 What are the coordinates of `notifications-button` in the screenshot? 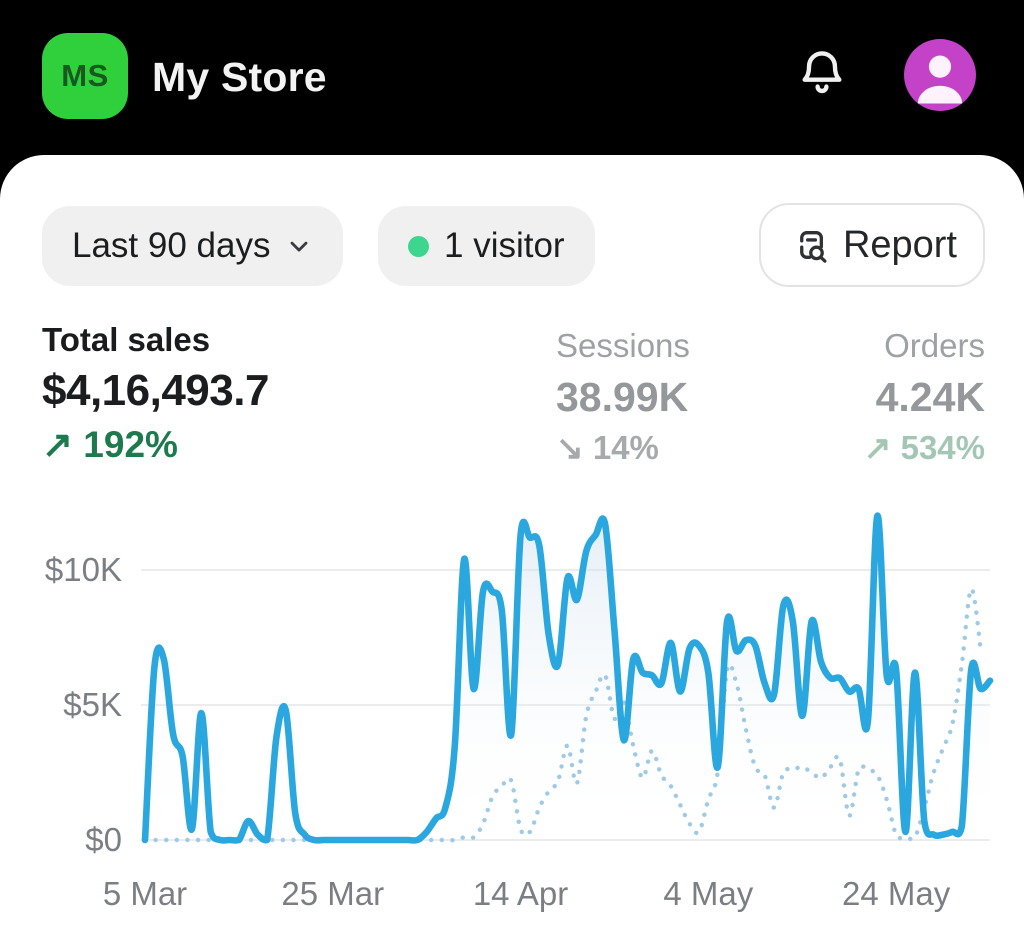 It's located at (822, 76).